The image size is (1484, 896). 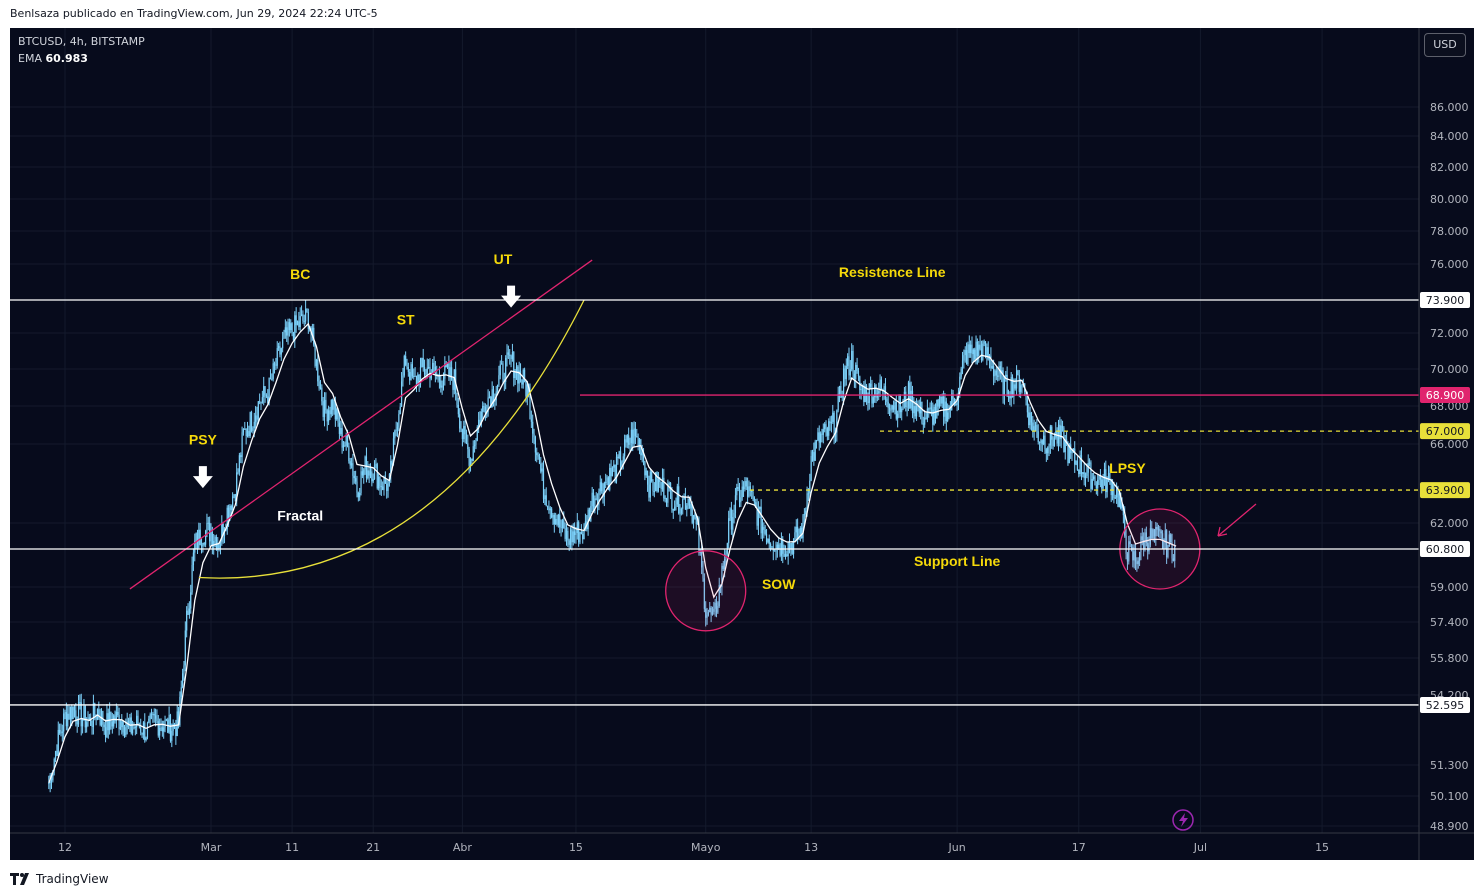 I want to click on time-axis: 12 Mar 11 21 Abr 15 Mayo 13 Jun 17 Jul 15, so click(x=693, y=847).